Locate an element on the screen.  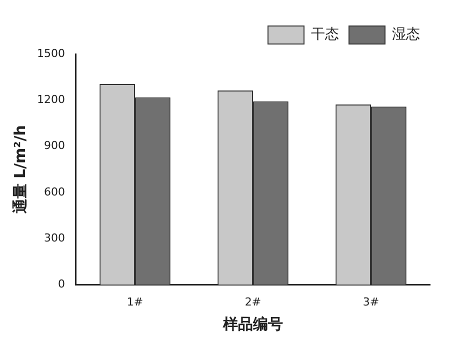
legend-label: 干态 is located at coordinates (325, 34).